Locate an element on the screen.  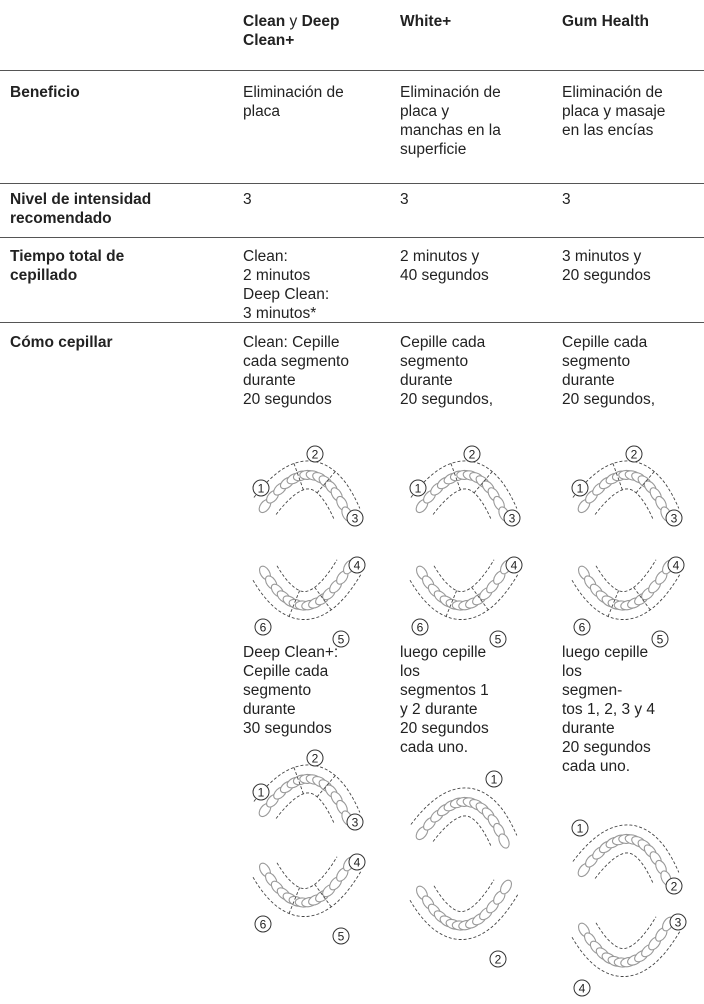
teeth-diagram: 4 5 6 is located at coordinates (309, 602).